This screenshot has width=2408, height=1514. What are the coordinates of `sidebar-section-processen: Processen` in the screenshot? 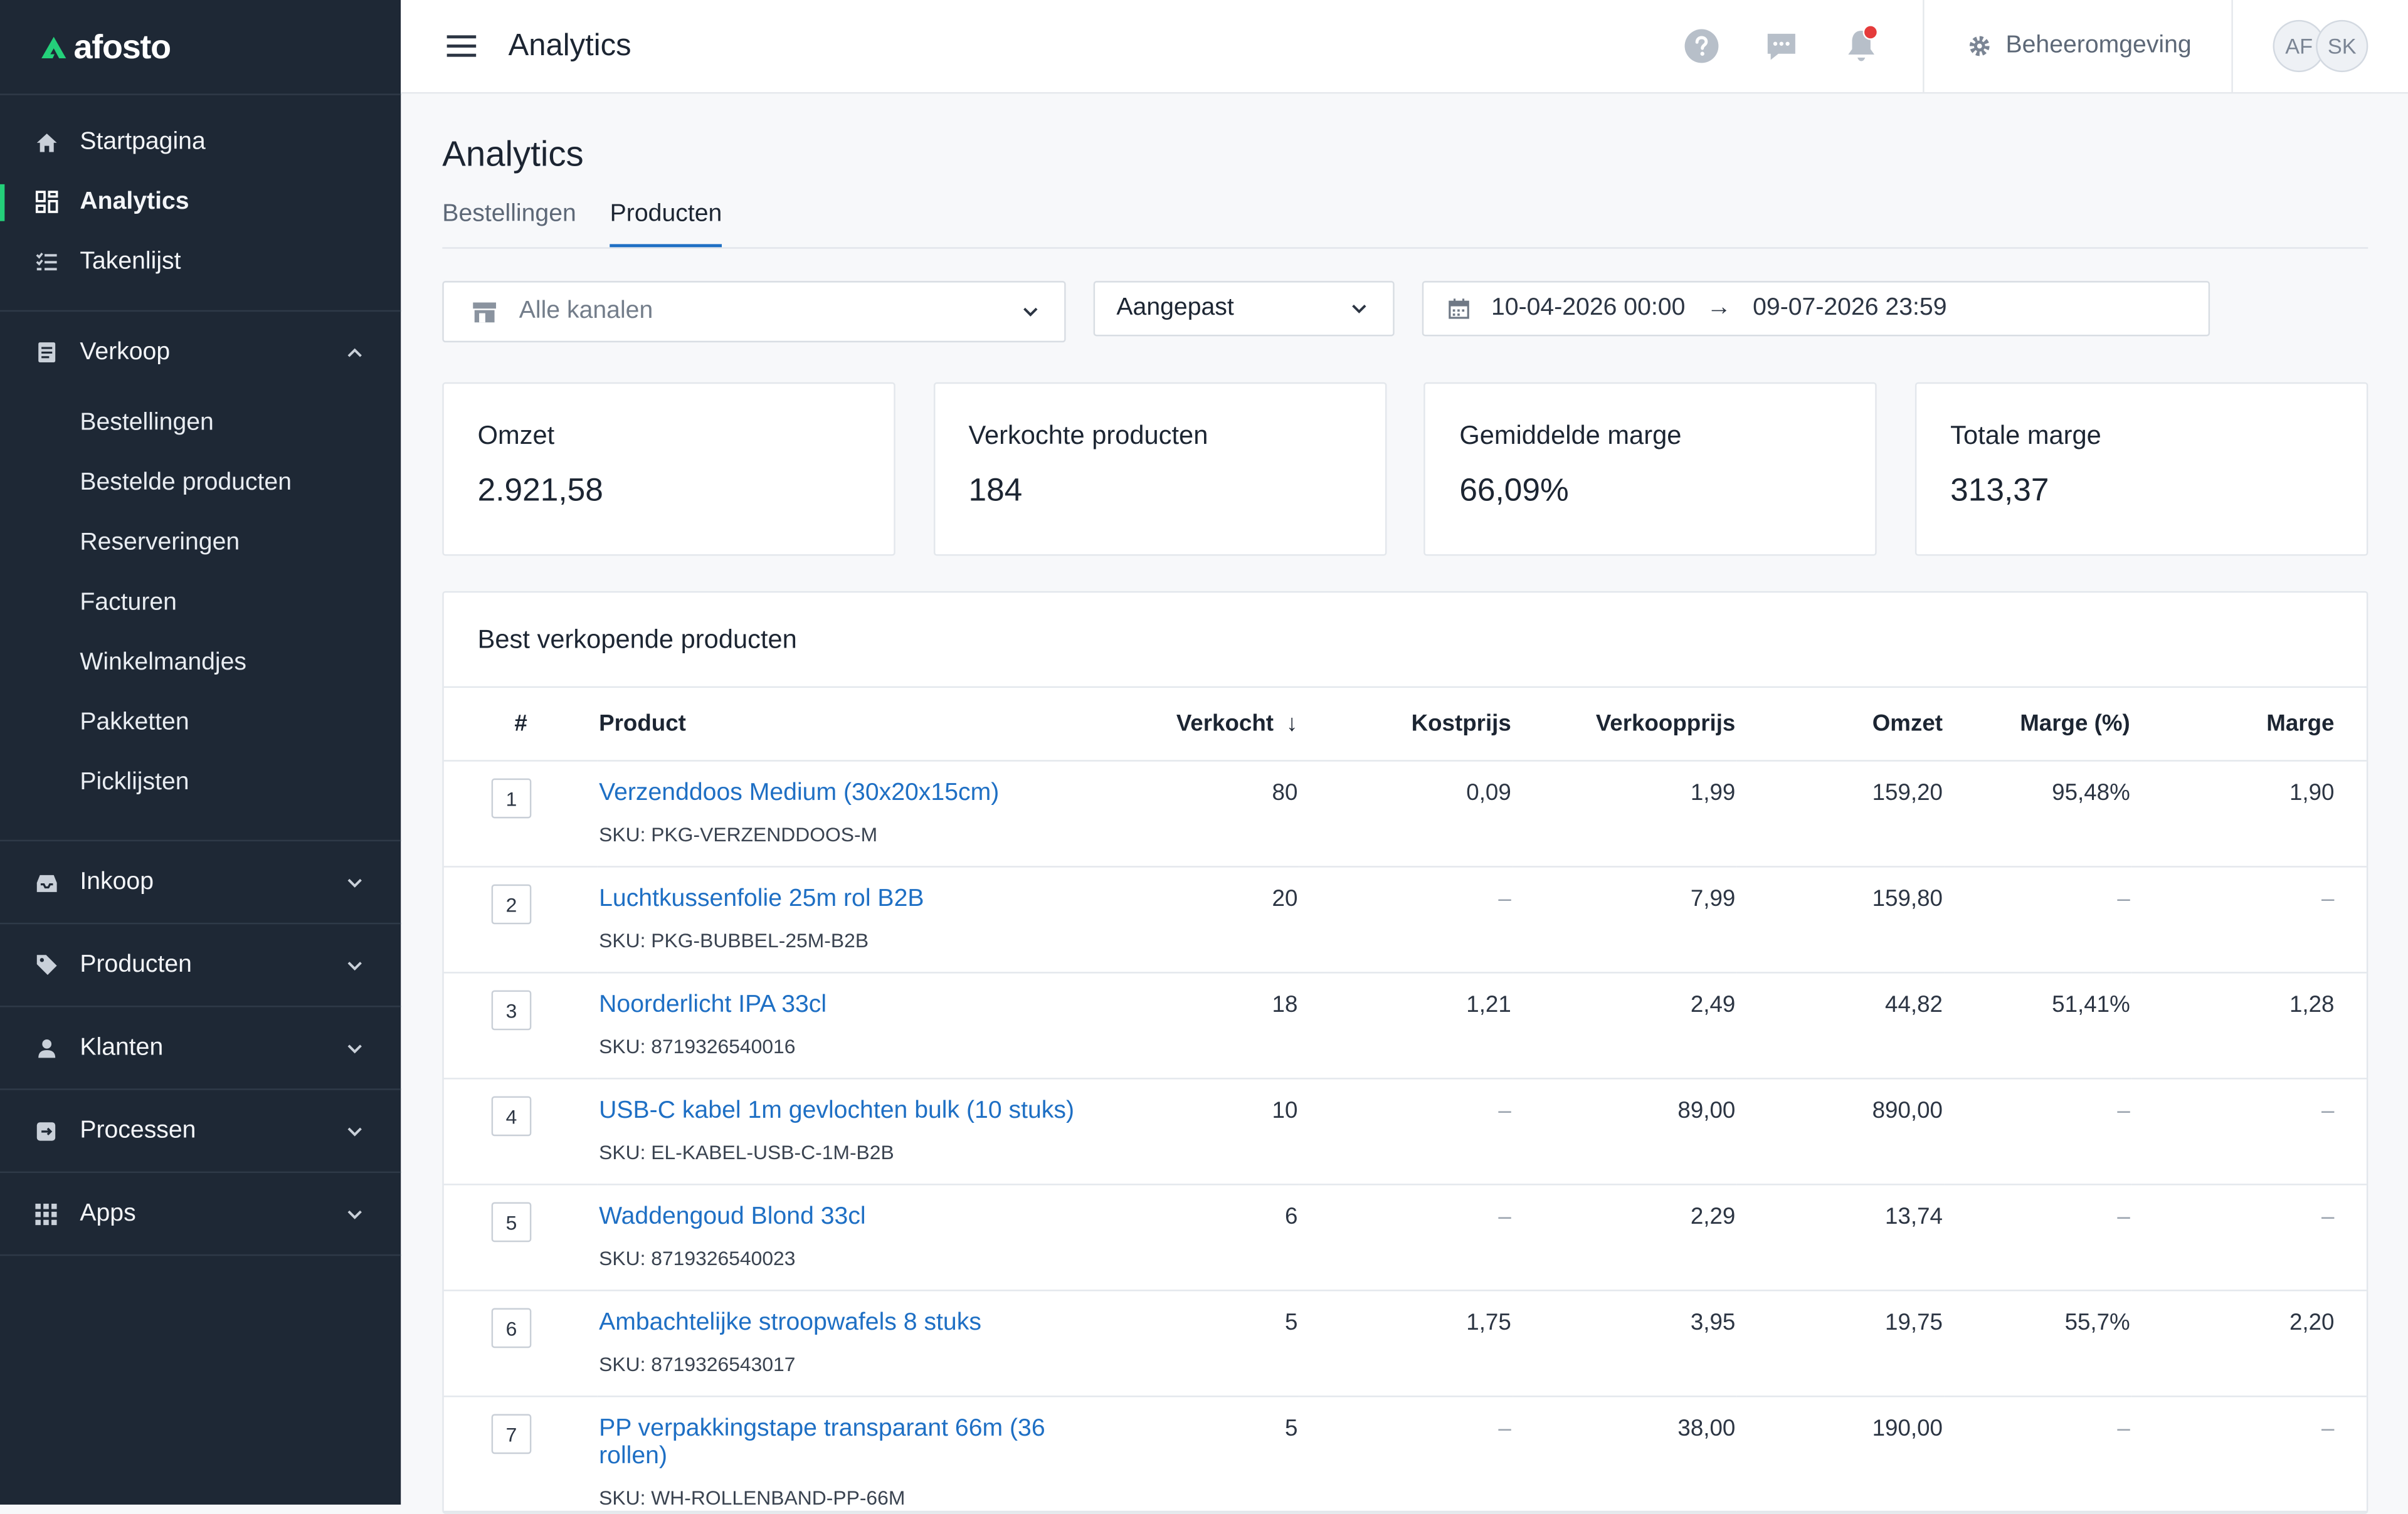 It's located at (200, 1131).